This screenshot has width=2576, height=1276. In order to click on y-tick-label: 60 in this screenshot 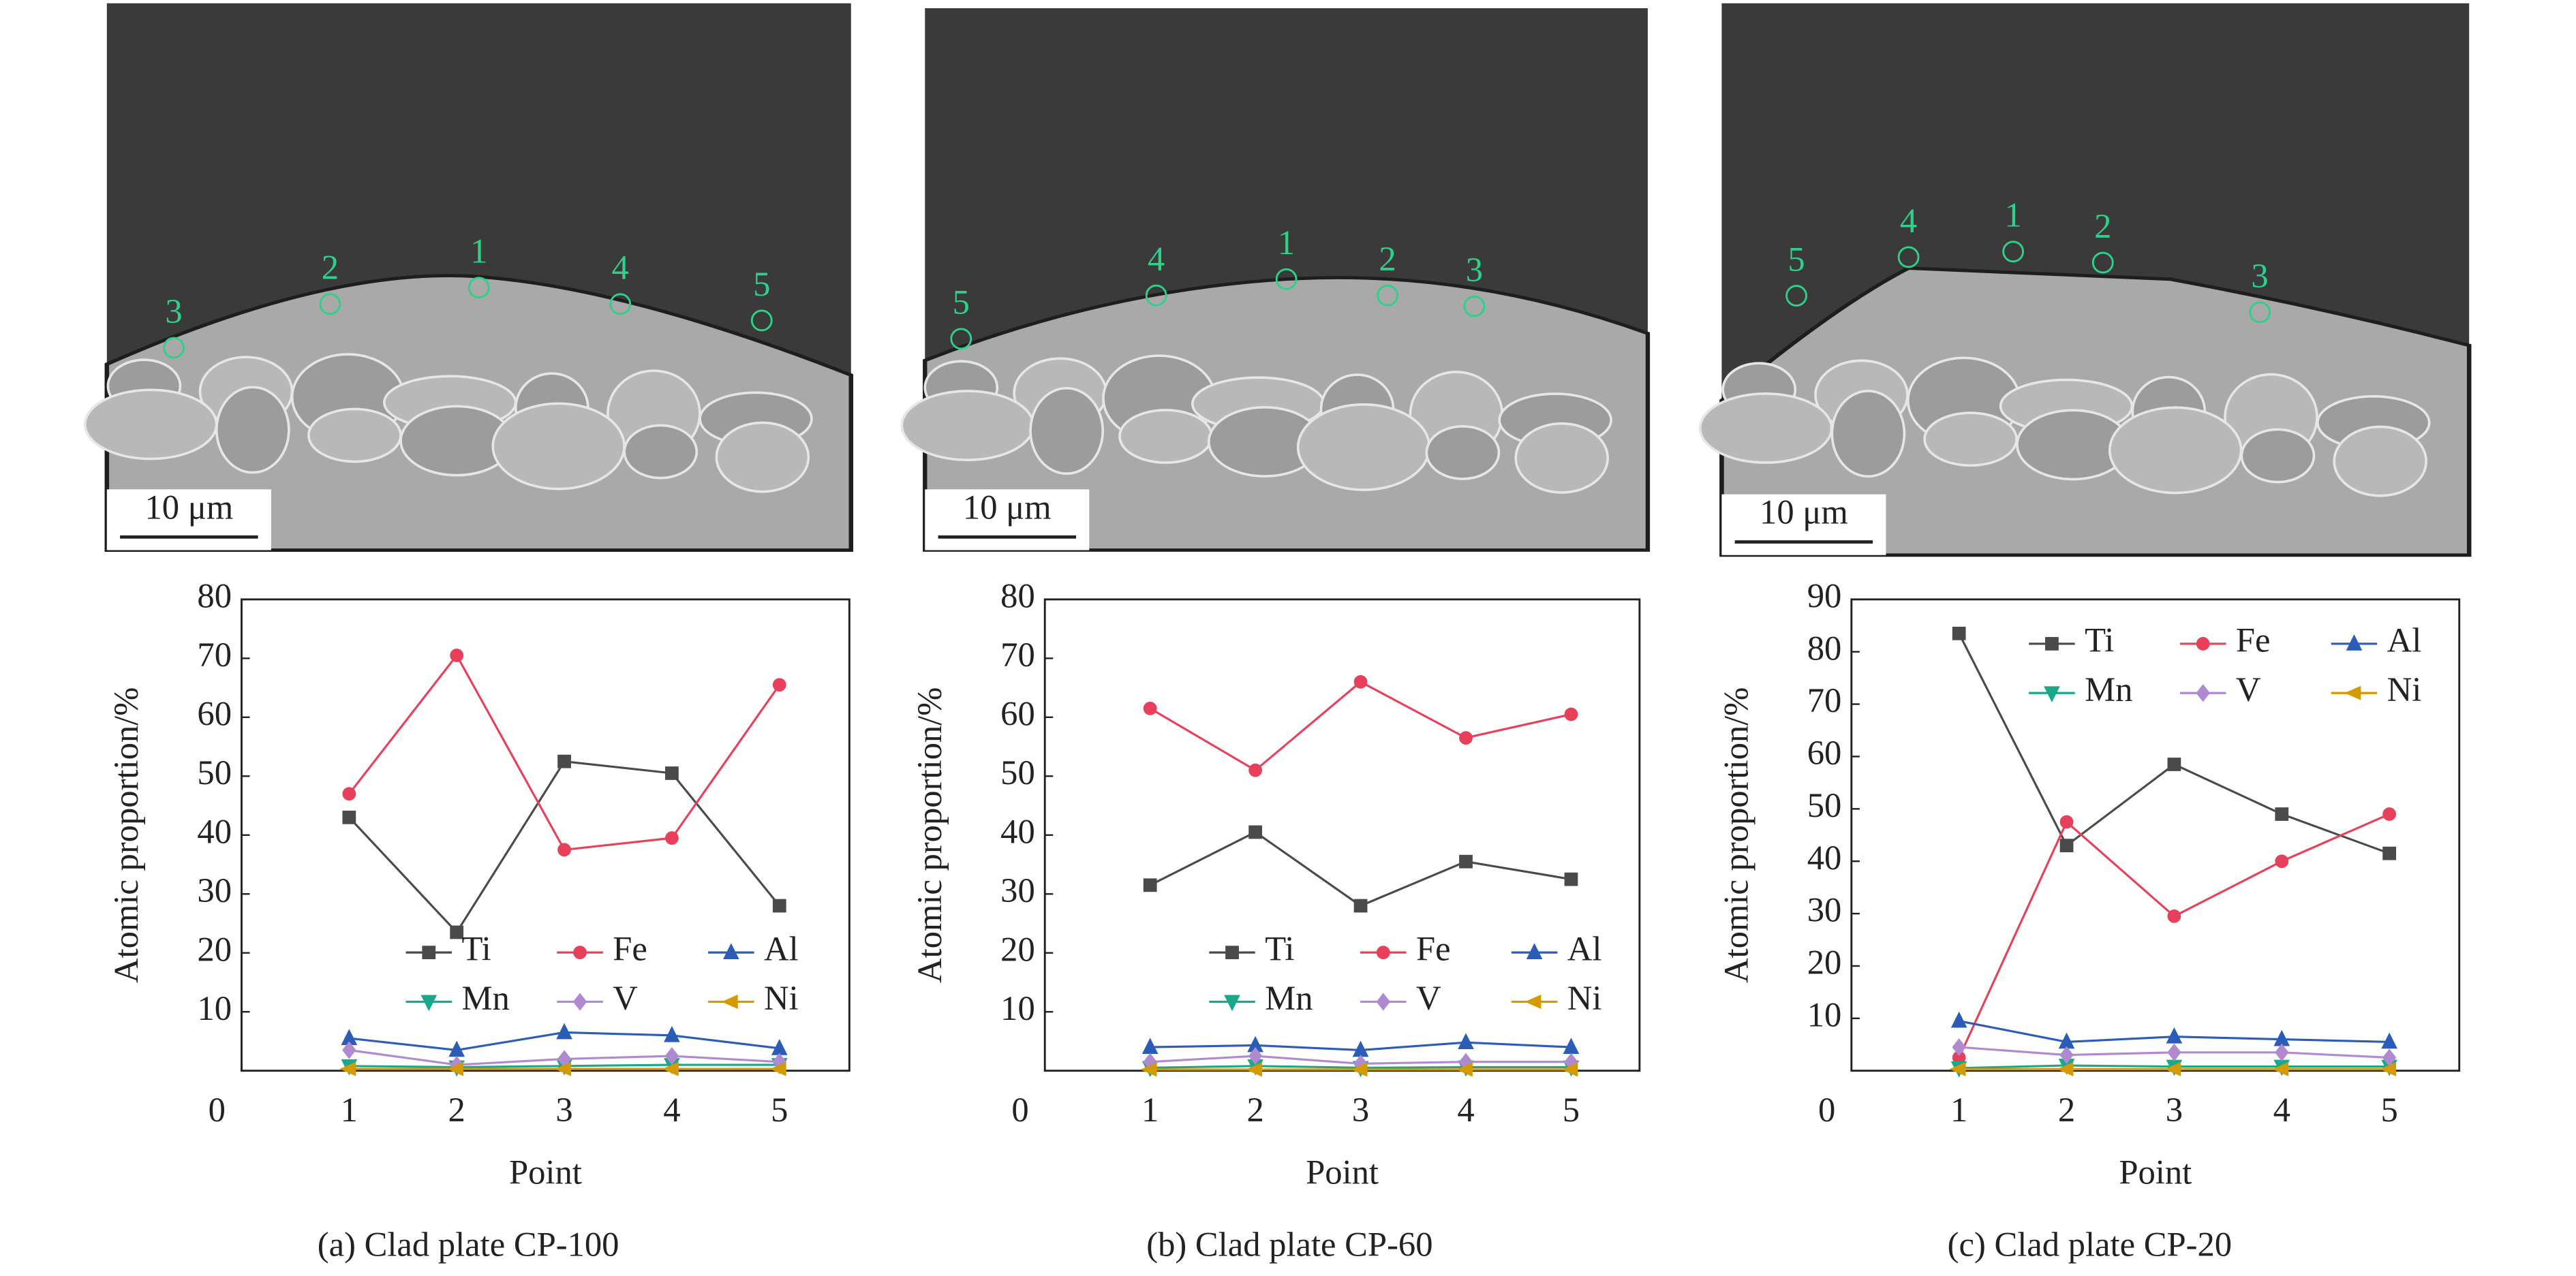, I will do `click(214, 713)`.